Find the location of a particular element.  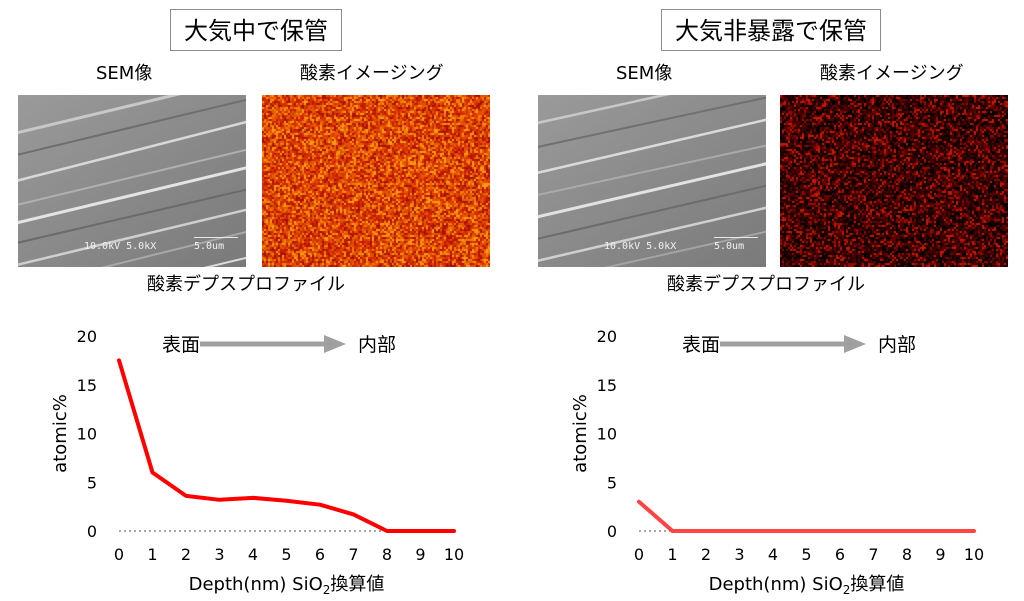

condition-title: 大気非暴露で保管 is located at coordinates (771, 30).